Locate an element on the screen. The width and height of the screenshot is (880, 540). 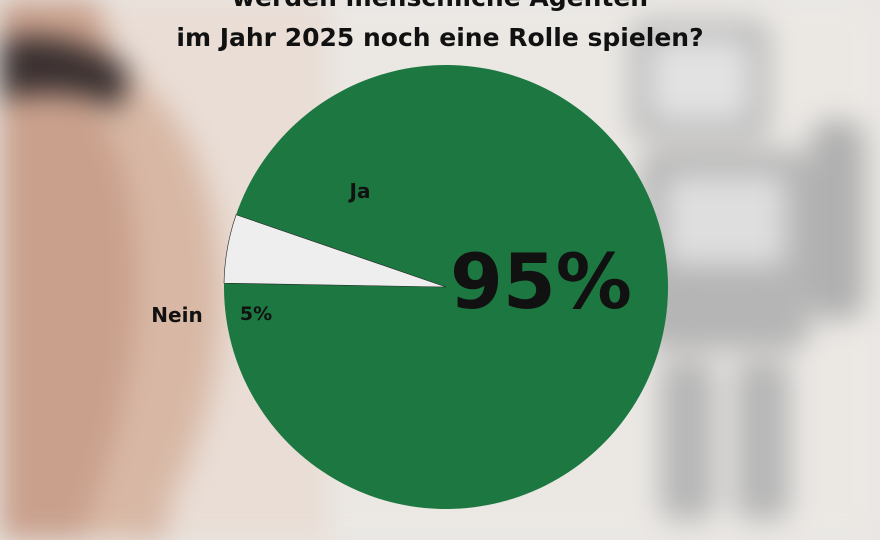
slice-value-nein: 5% is located at coordinates (256, 314).